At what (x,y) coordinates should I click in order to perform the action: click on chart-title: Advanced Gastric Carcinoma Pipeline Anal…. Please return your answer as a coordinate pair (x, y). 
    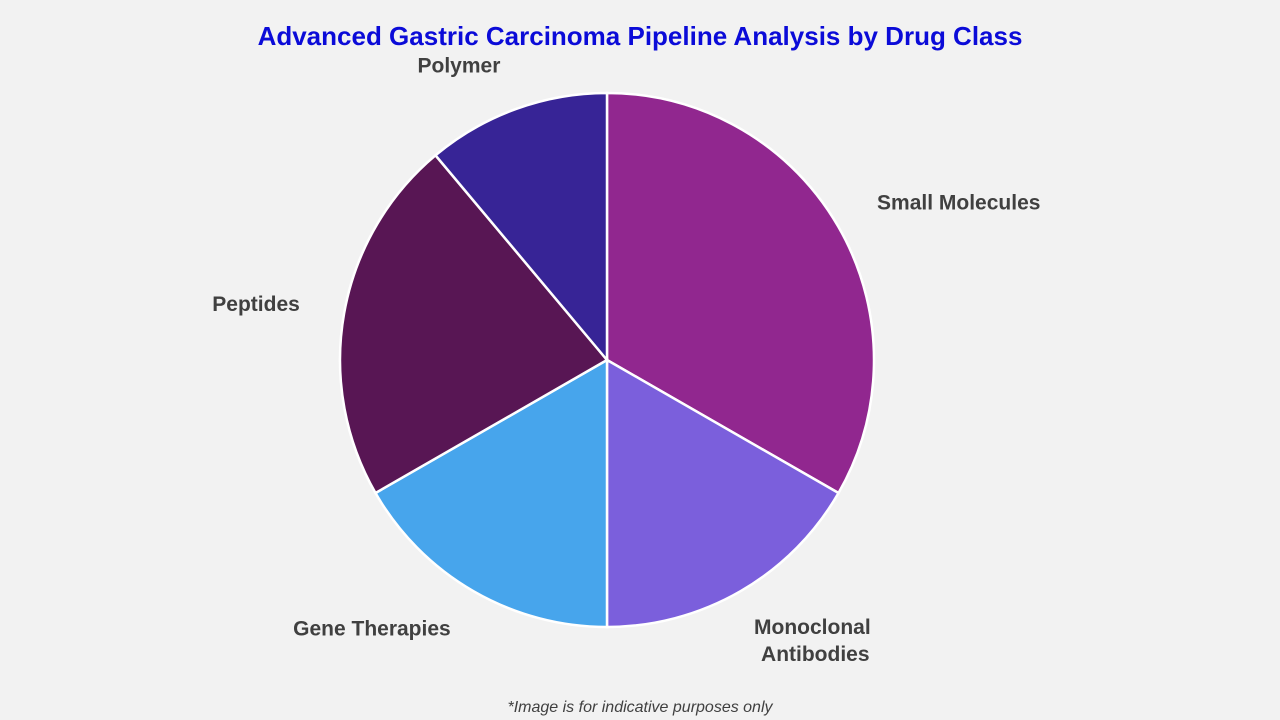
    Looking at the image, I should click on (640, 36).